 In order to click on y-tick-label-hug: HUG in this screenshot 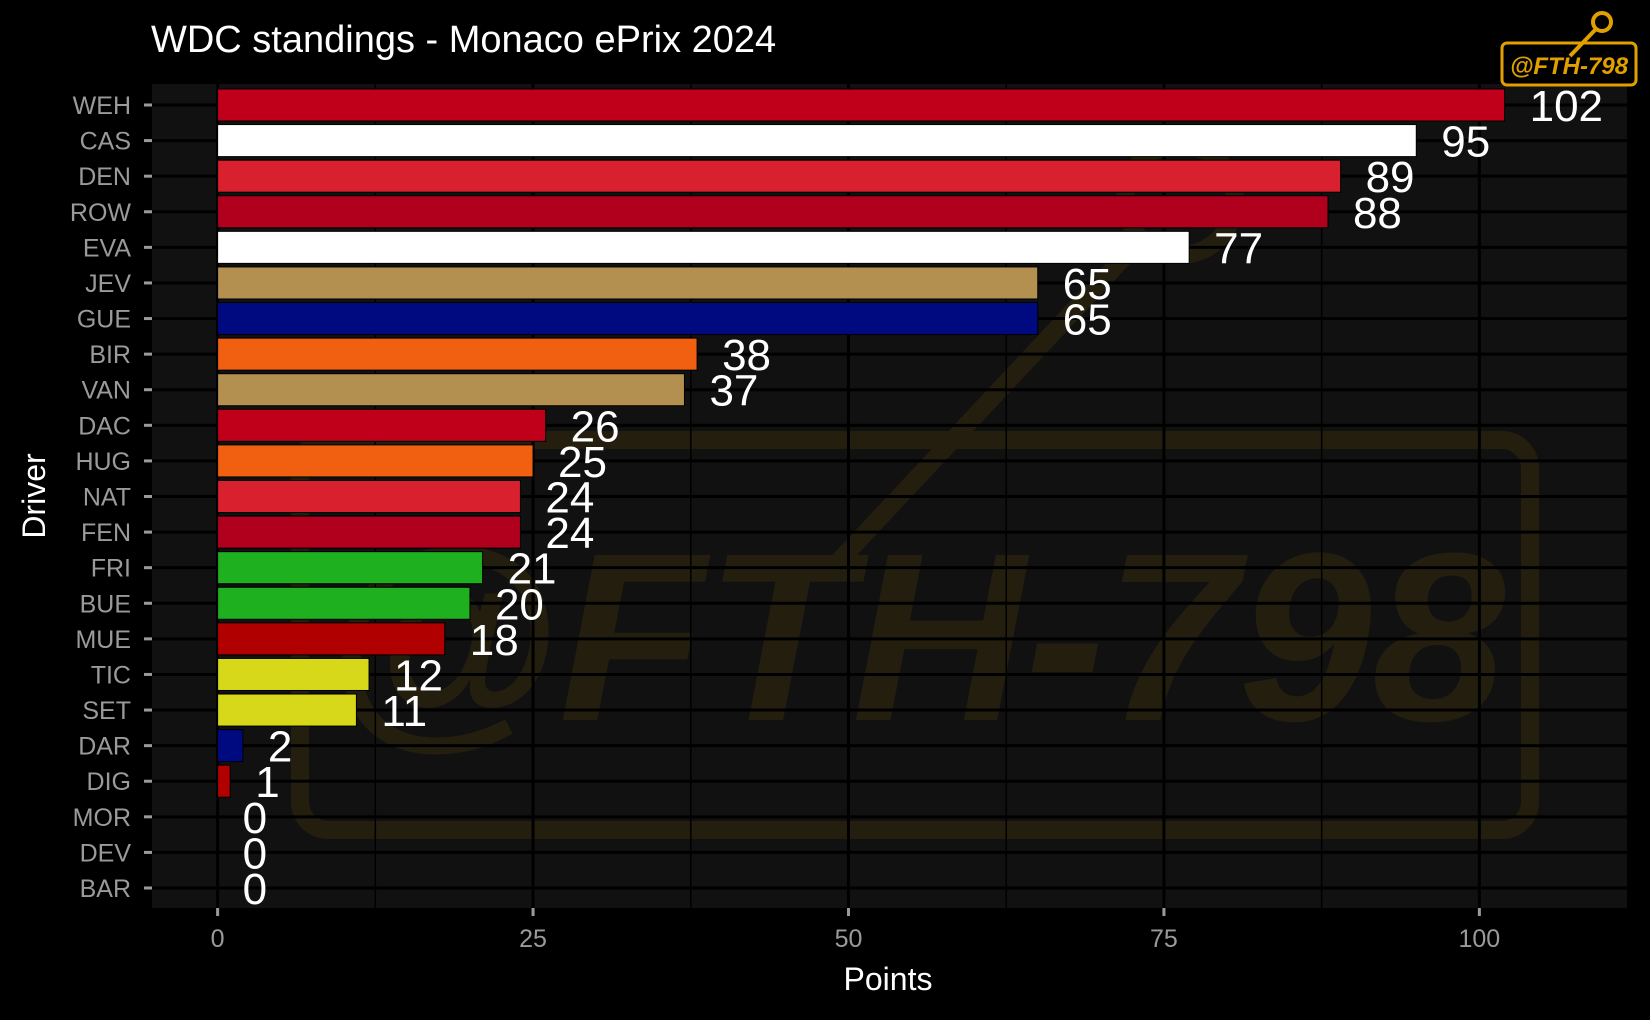, I will do `click(103, 462)`.